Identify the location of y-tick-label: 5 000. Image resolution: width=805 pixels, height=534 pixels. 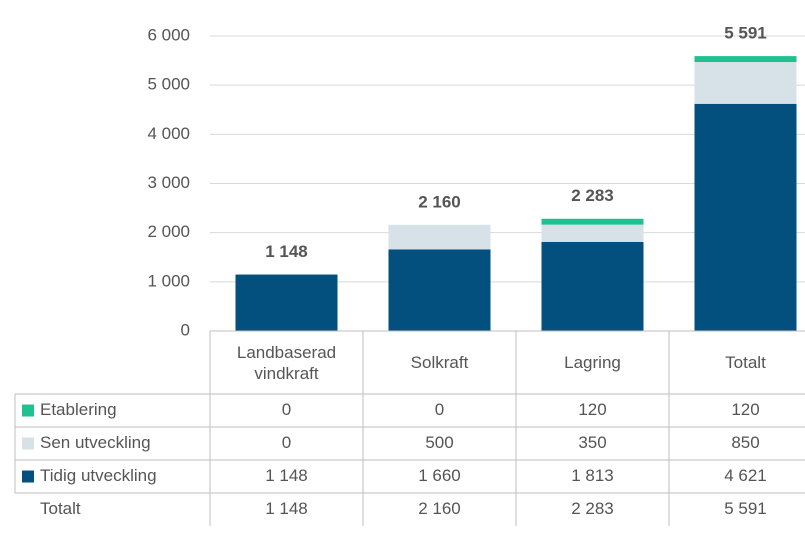
(168, 84).